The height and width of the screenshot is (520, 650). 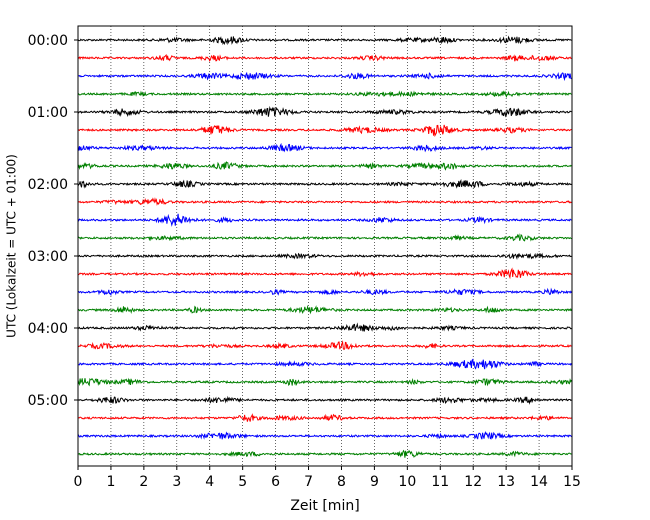 What do you see at coordinates (53, 221) in the screenshot?
I see `y-axis-ticks: 00:00 01:00 02:00 03:00 04:00 05:00` at bounding box center [53, 221].